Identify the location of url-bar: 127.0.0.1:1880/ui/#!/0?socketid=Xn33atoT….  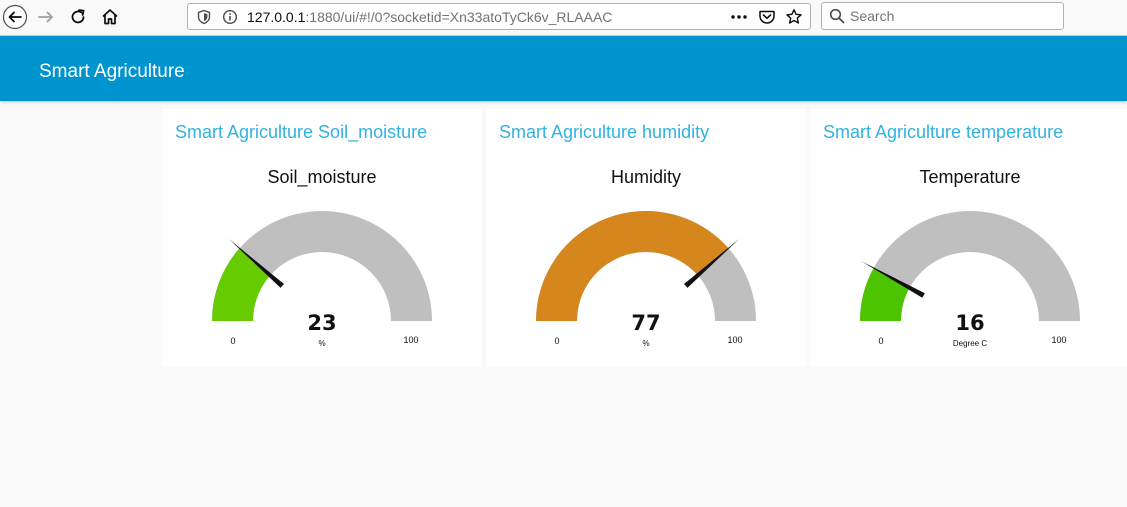
(499, 16).